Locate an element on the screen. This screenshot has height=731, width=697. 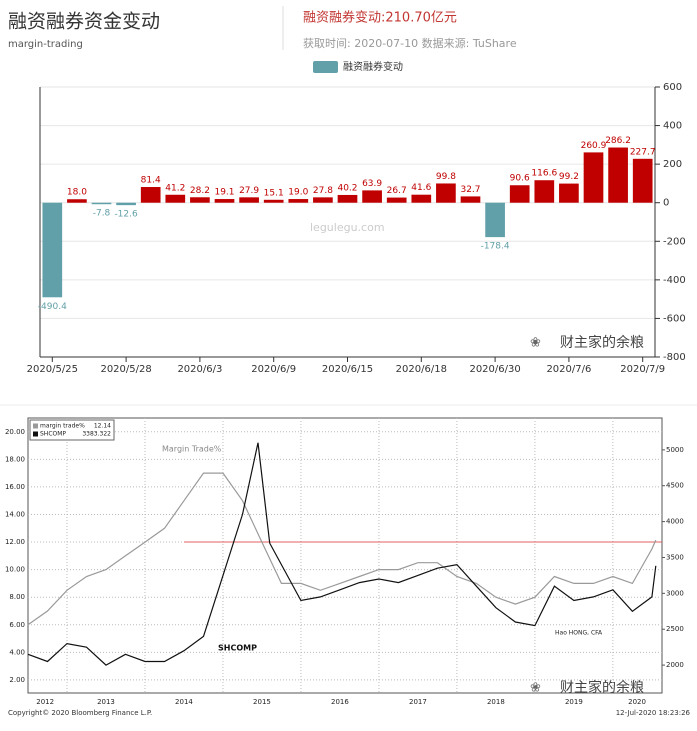
y2-tick-label: 2000 is located at coordinates (675, 665).